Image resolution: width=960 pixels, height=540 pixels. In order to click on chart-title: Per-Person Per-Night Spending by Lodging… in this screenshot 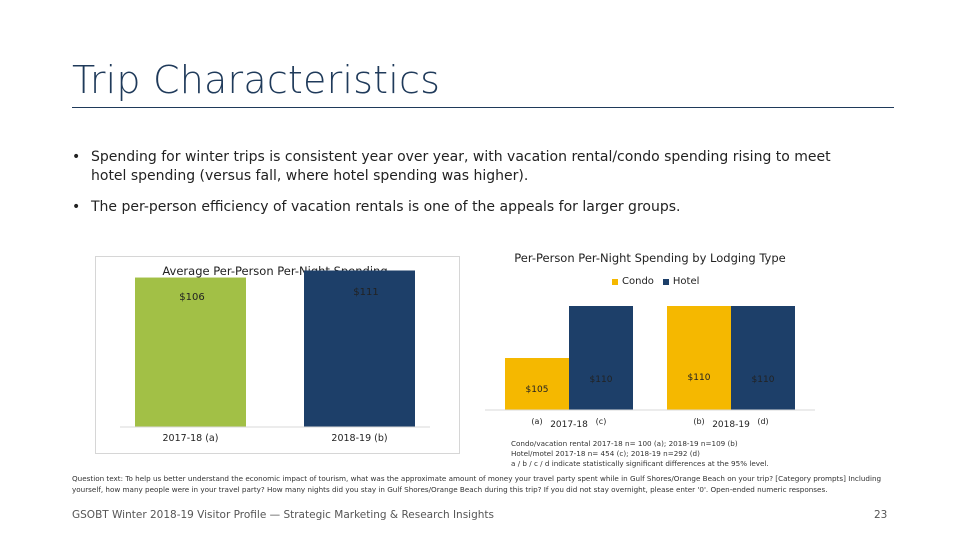, I will do `click(650, 258)`.